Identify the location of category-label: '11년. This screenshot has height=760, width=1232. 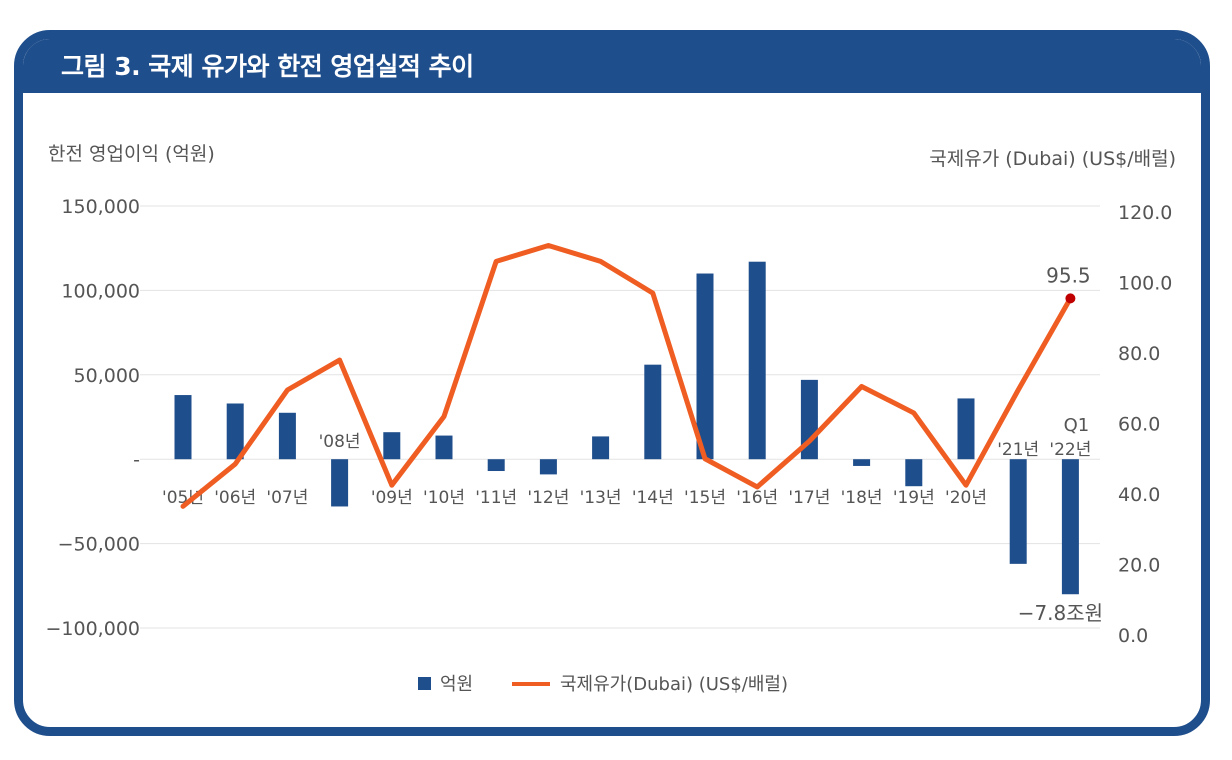
(496, 498).